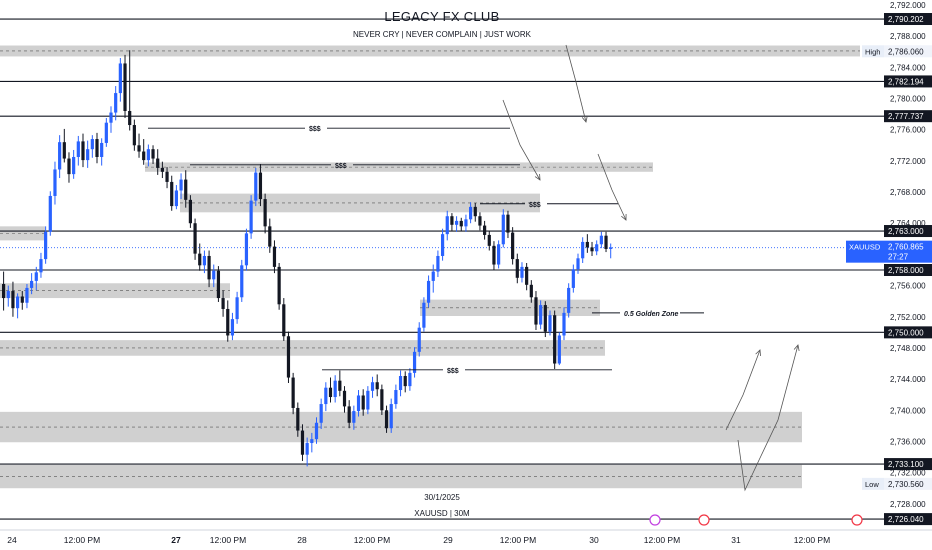 Image resolution: width=932 pixels, height=550 pixels. Describe the element at coordinates (873, 51) in the screenshot. I see `high-tag-bg` at that location.